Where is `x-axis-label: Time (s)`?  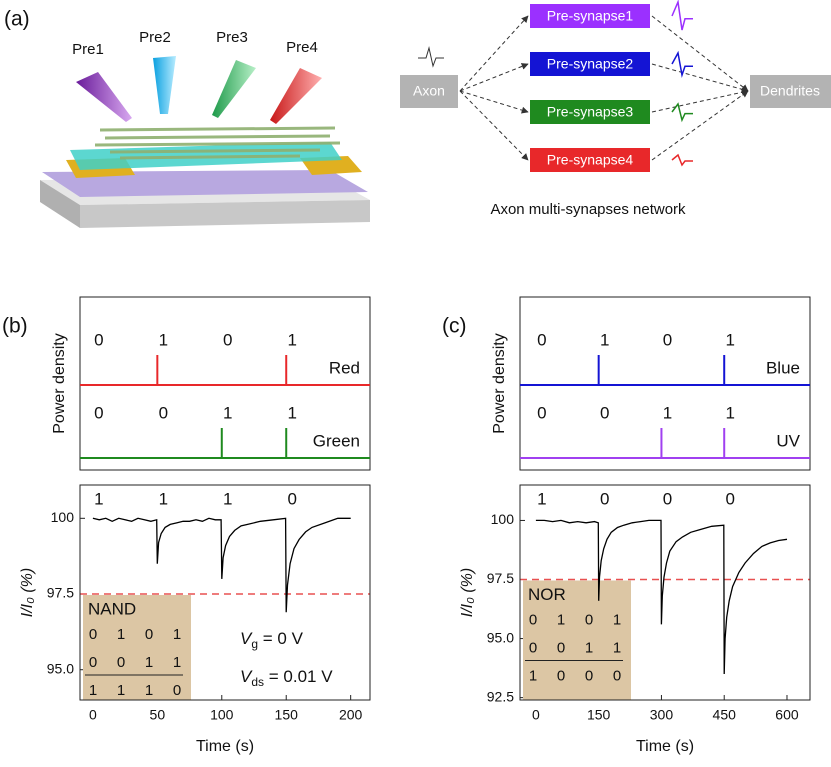
x-axis-label: Time (s) is located at coordinates (225, 746).